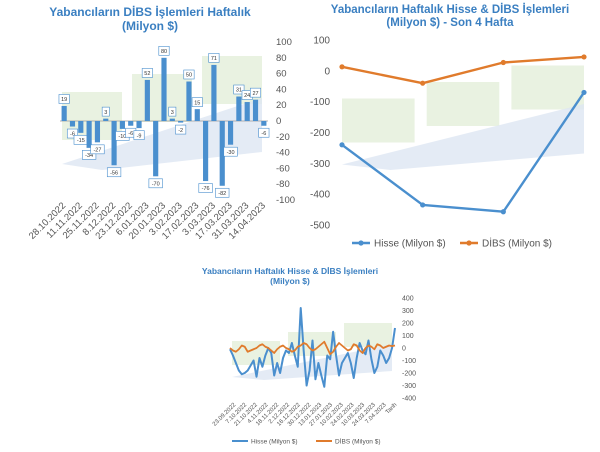 The height and width of the screenshot is (452, 600). I want to click on chart3-series-hisse-line, so click(312, 347).